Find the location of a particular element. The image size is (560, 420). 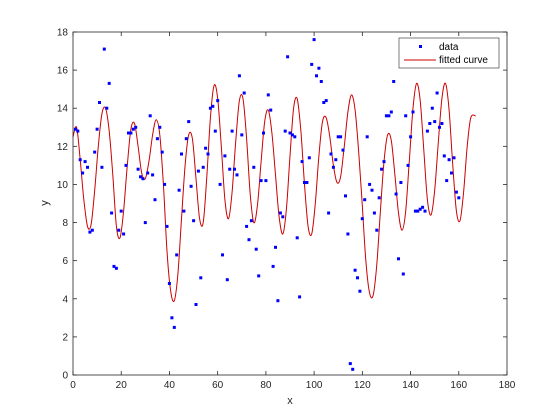

x-tick-label: 40 is located at coordinates (170, 385).